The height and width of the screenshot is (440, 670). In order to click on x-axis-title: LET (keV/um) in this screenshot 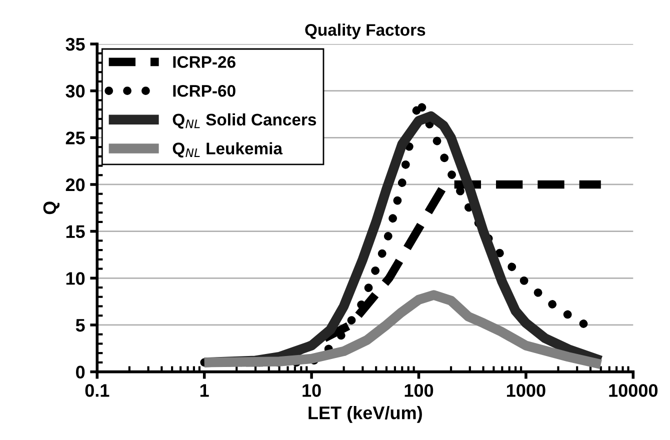, I will do `click(365, 414)`.